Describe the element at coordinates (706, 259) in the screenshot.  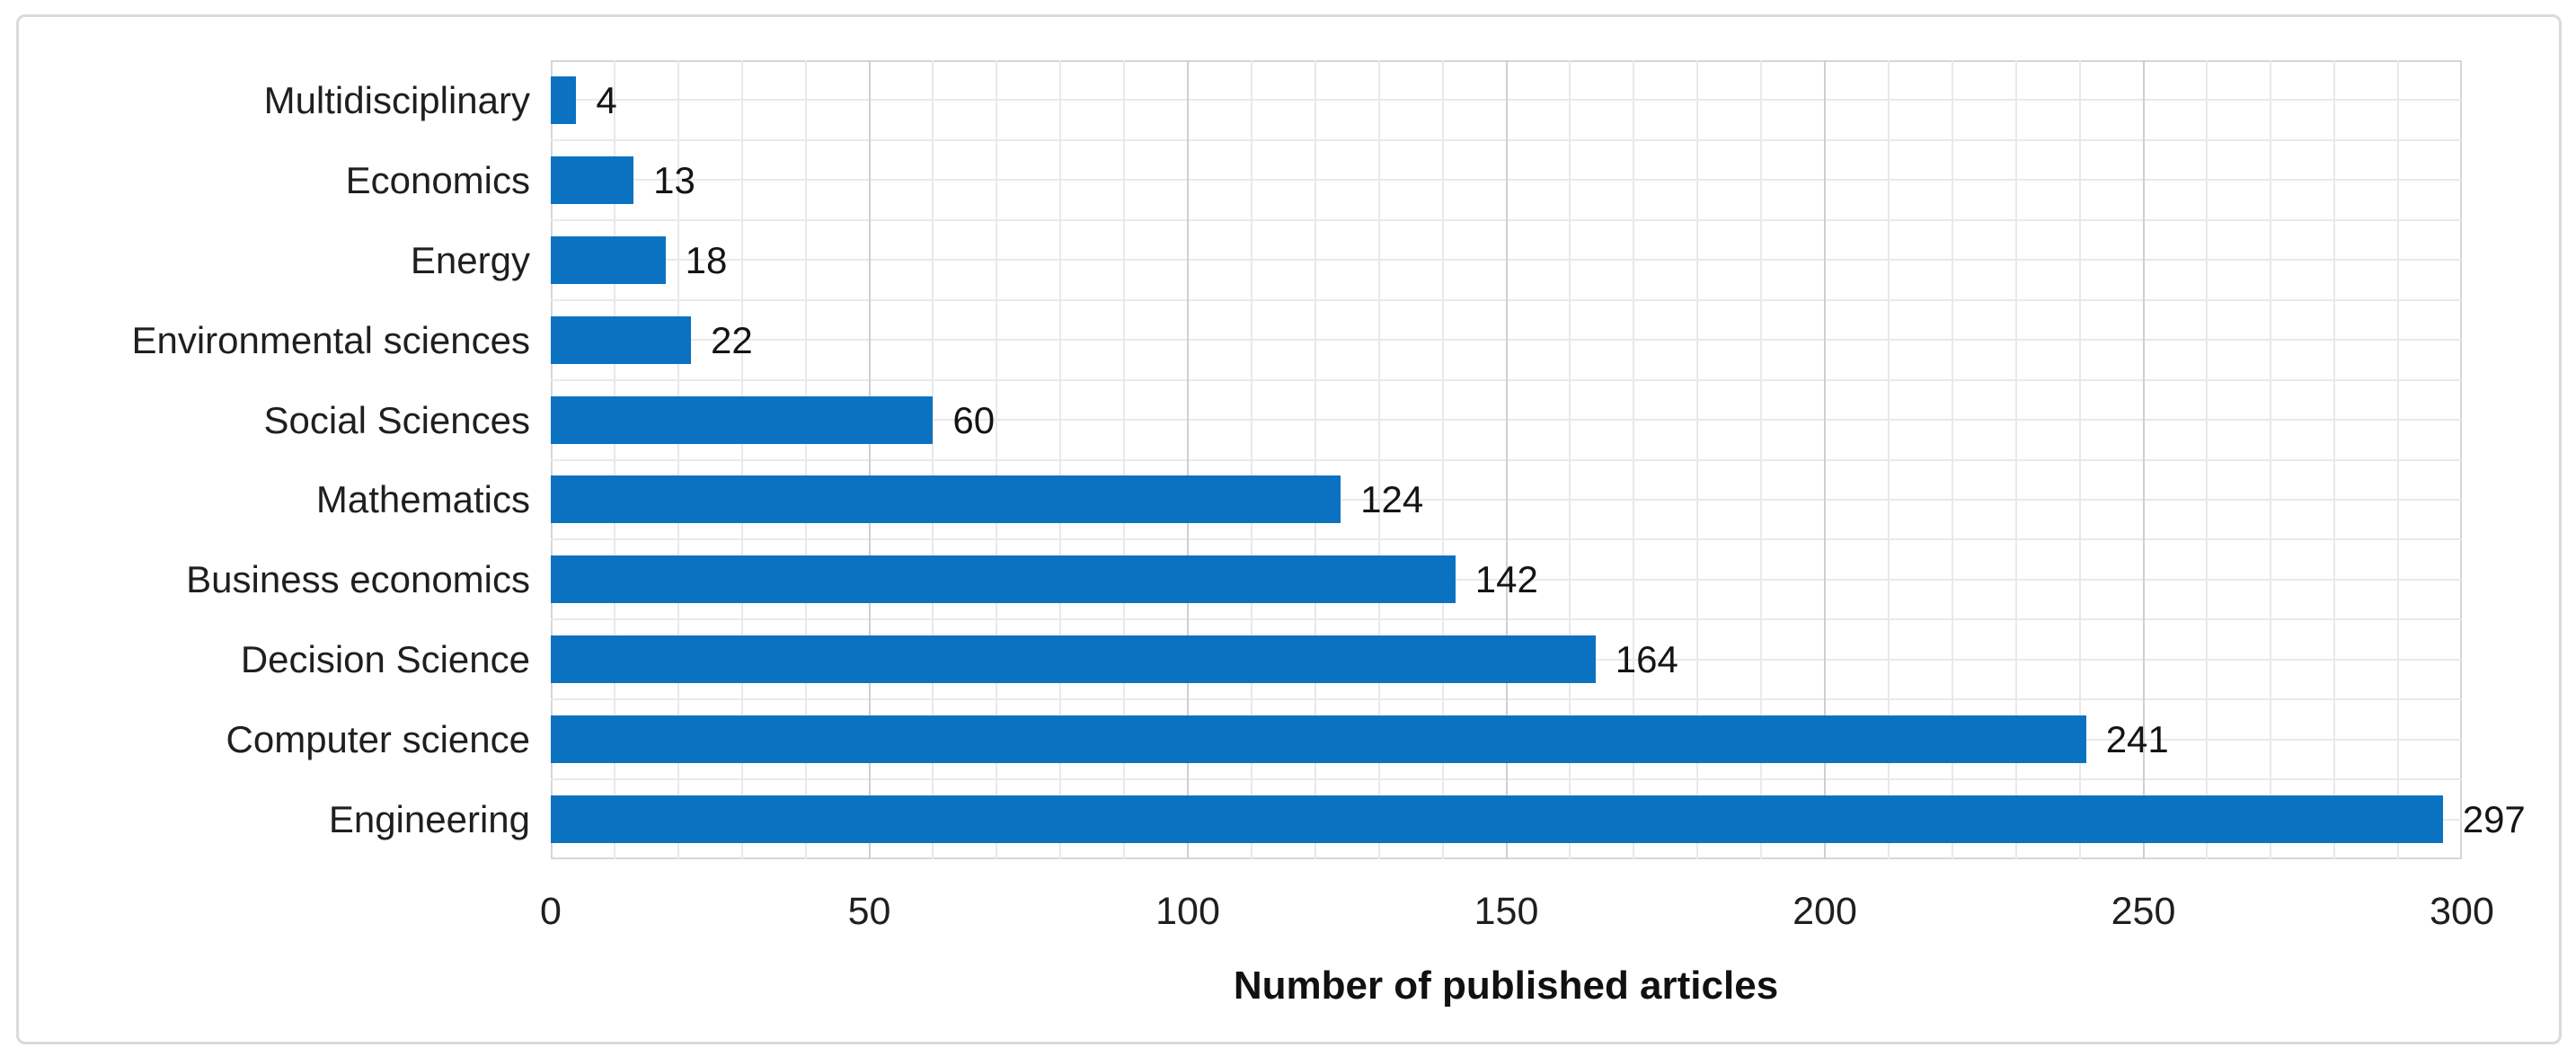
I see `bar-value-label: 18` at that location.